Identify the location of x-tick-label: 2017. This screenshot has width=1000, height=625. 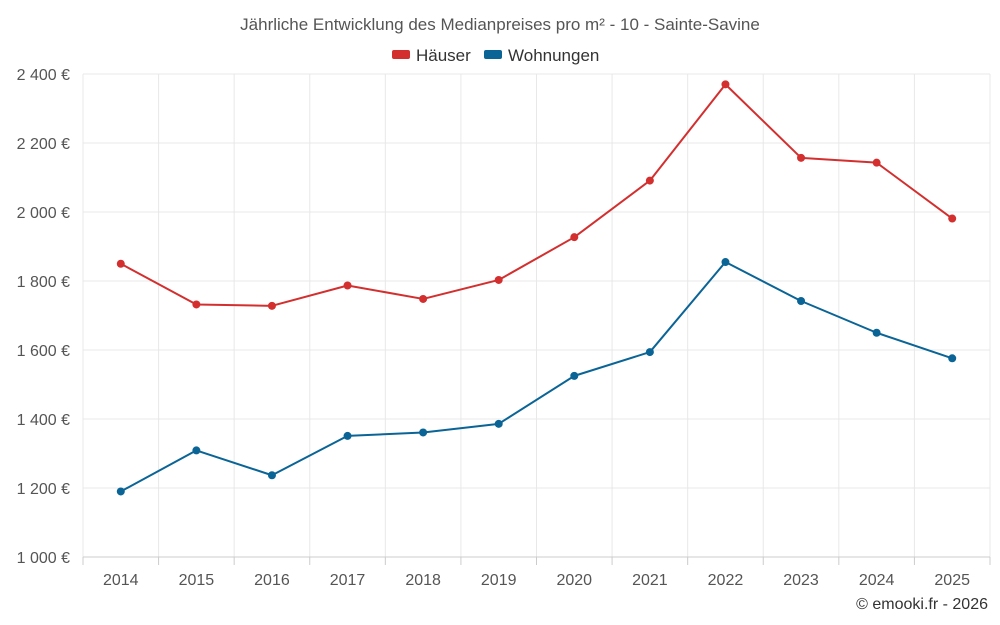
(348, 580).